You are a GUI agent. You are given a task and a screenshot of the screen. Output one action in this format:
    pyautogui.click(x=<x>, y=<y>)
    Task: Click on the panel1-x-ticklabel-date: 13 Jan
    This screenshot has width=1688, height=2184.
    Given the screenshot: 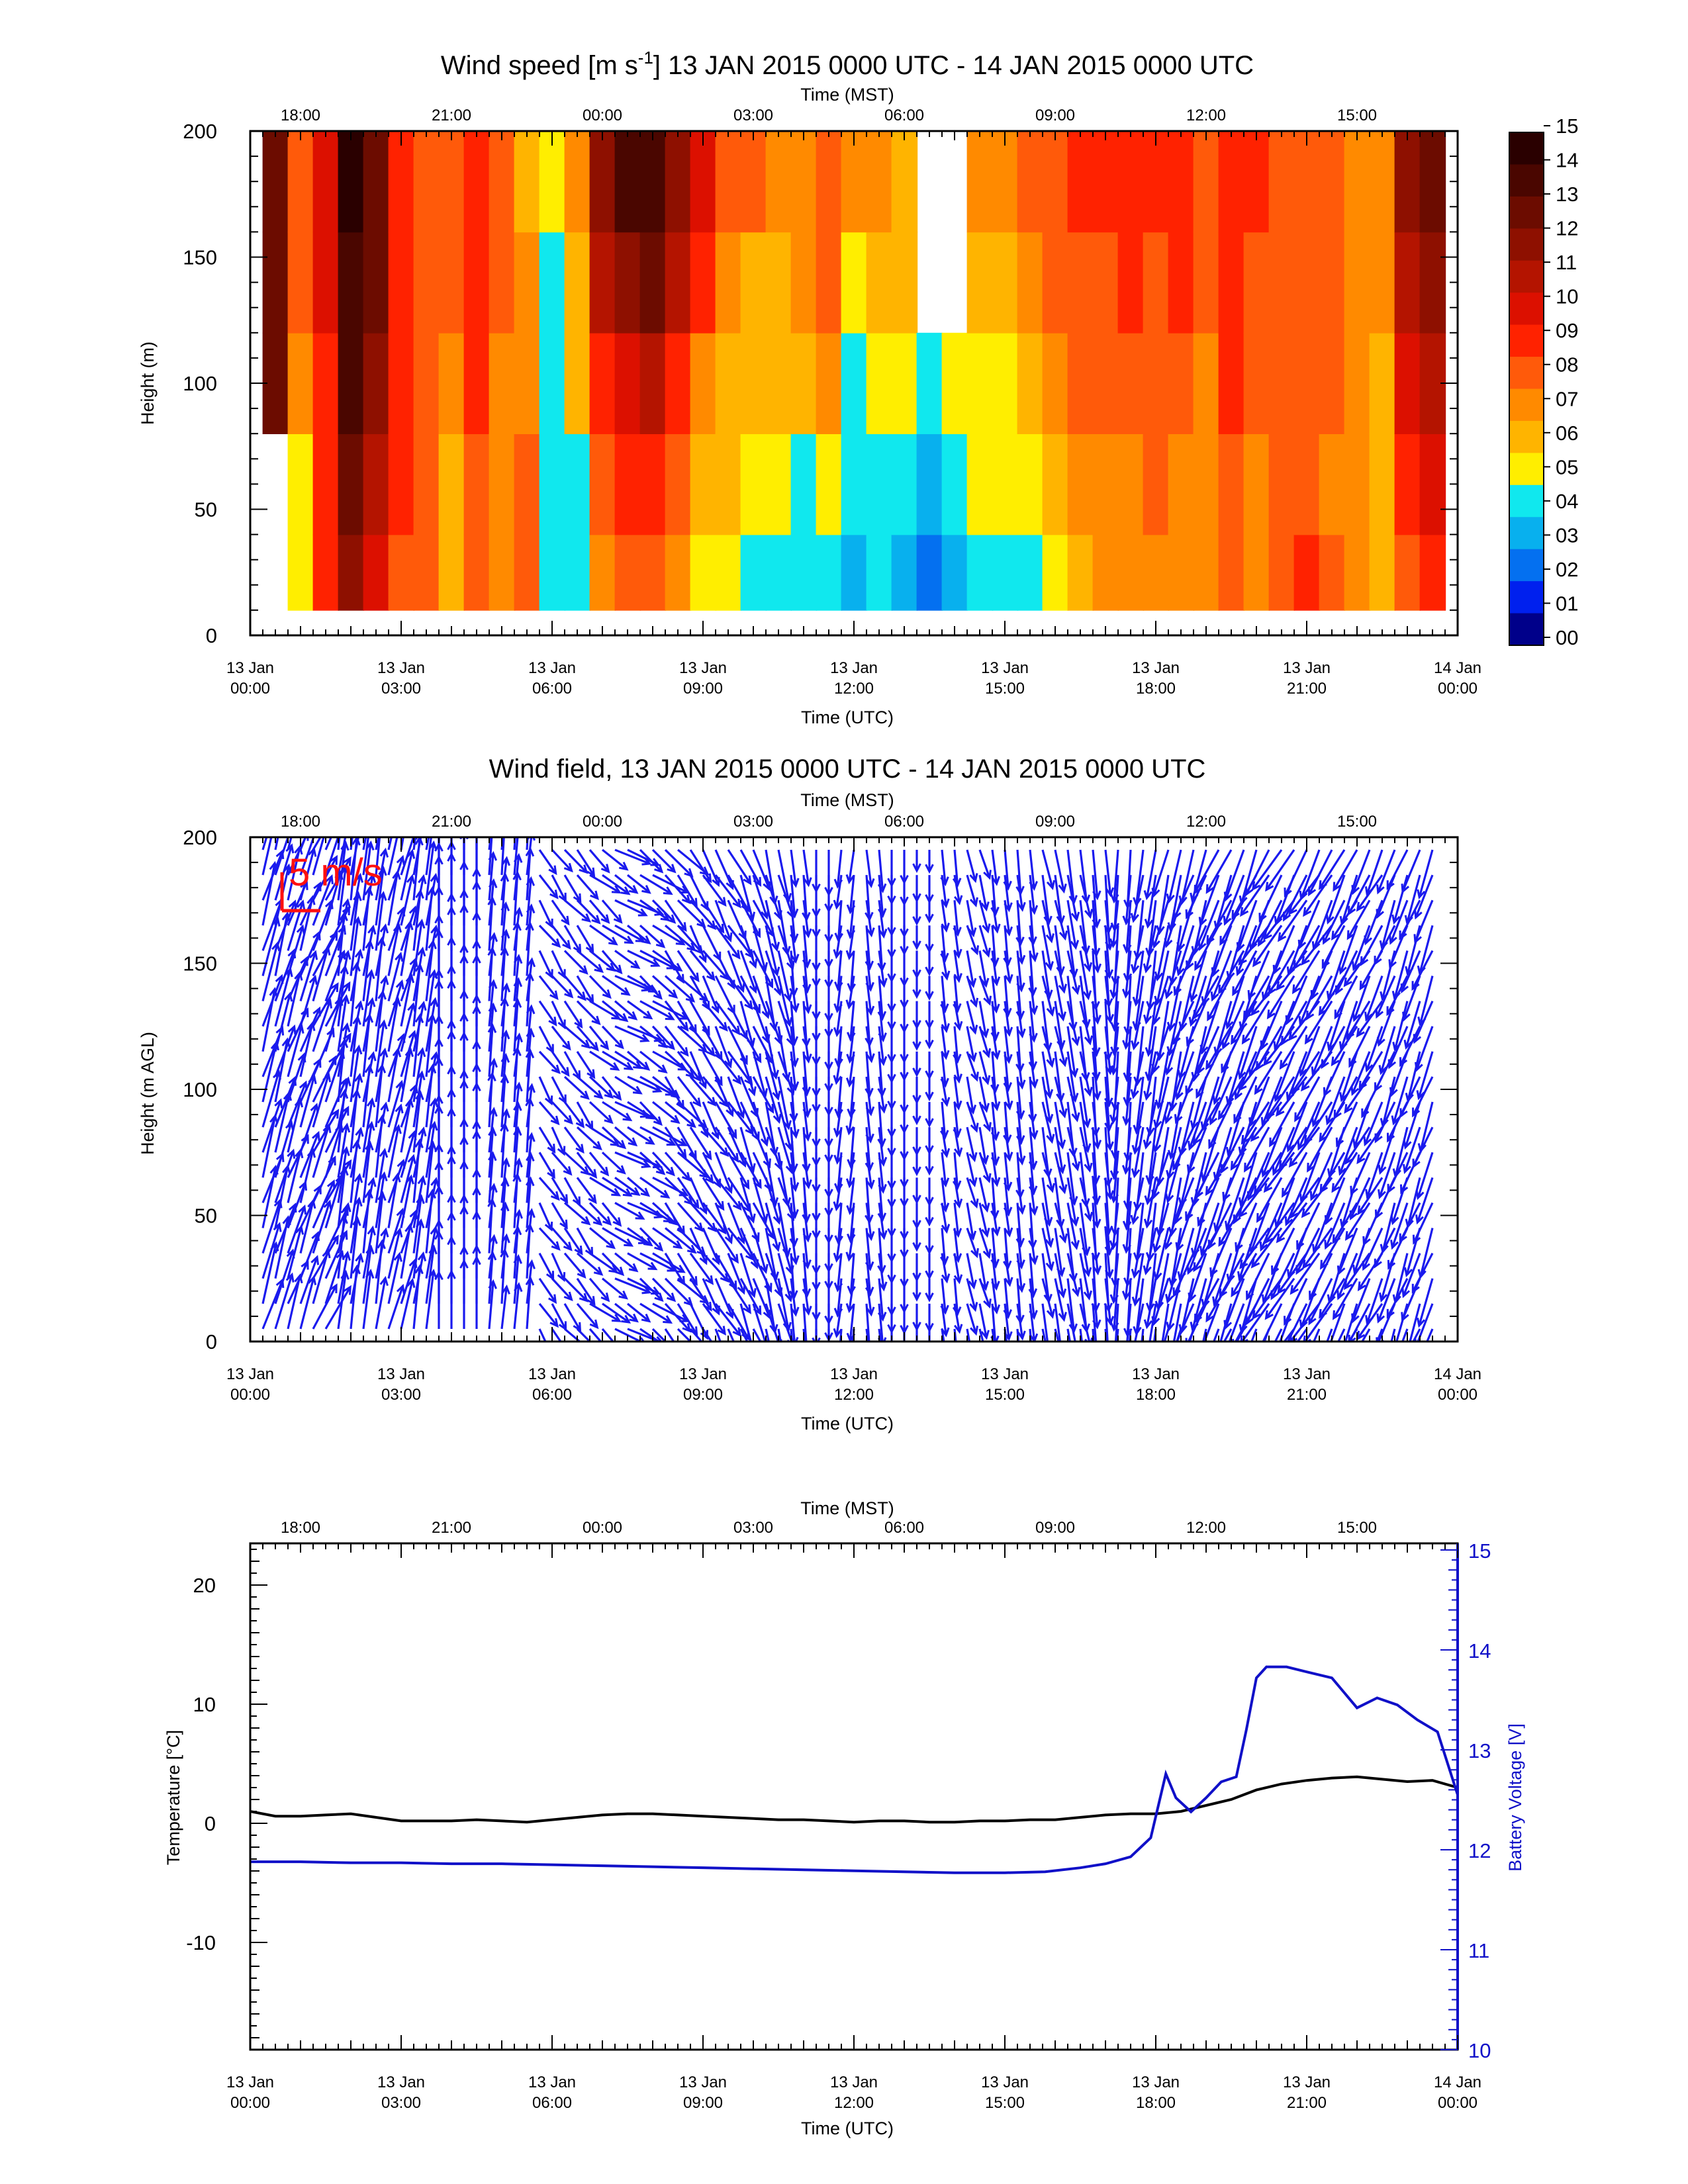 What is the action you would take?
    pyautogui.click(x=250, y=668)
    